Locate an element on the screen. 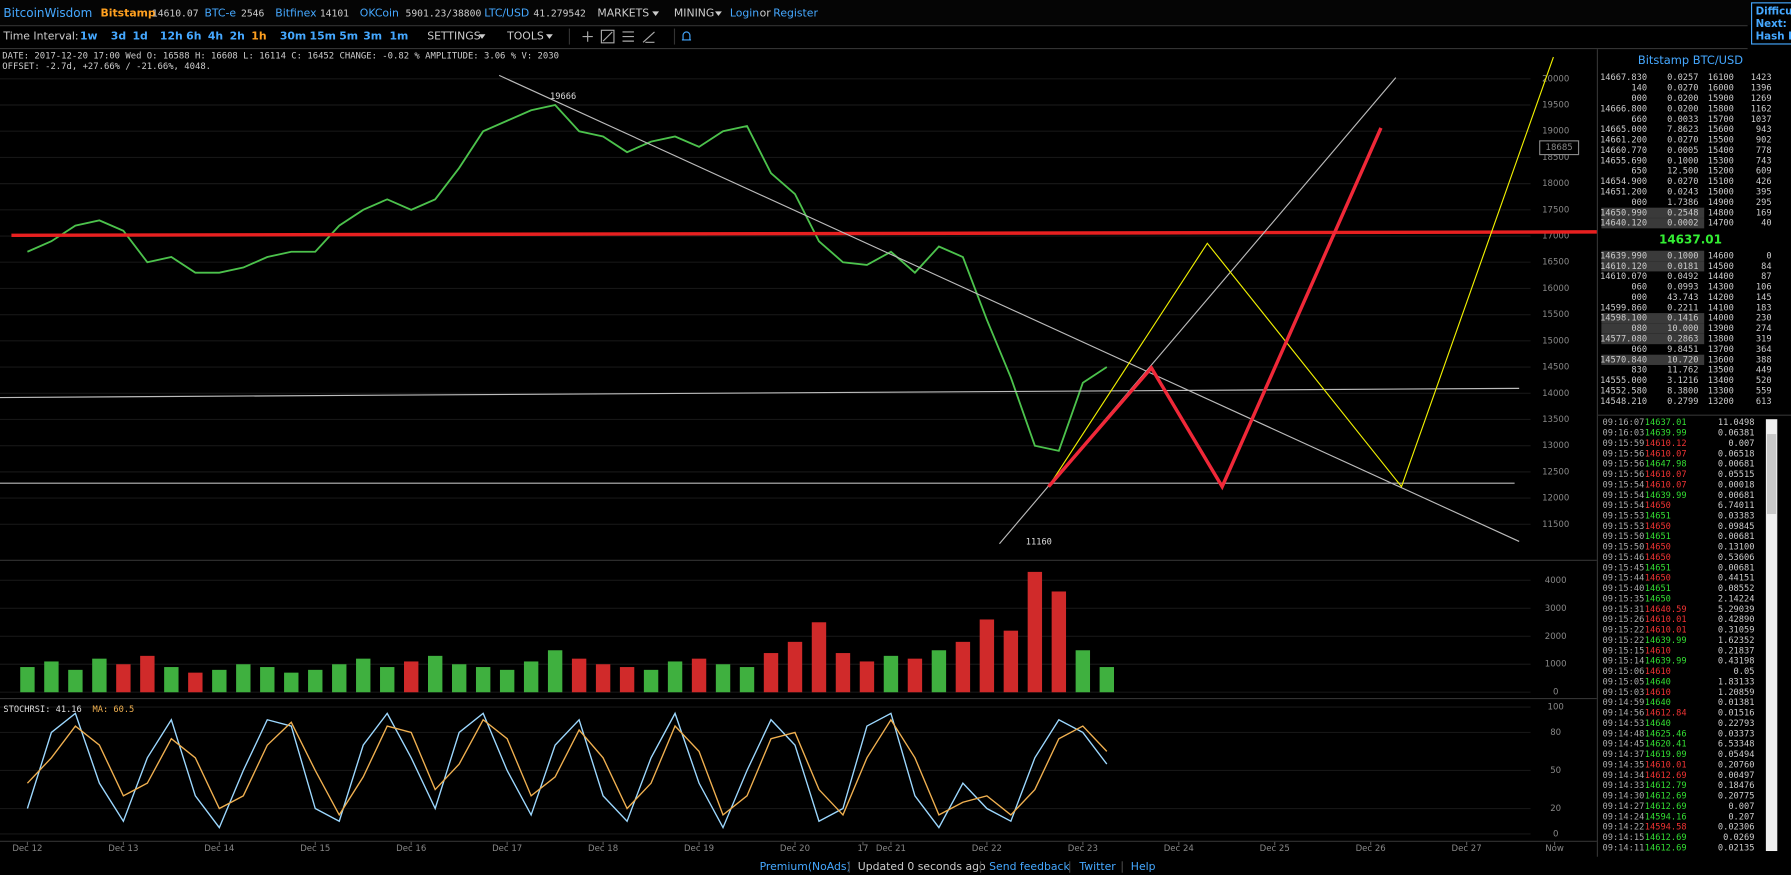 The width and height of the screenshot is (1791, 875). trade-price: 14610.07 is located at coordinates (1666, 485).